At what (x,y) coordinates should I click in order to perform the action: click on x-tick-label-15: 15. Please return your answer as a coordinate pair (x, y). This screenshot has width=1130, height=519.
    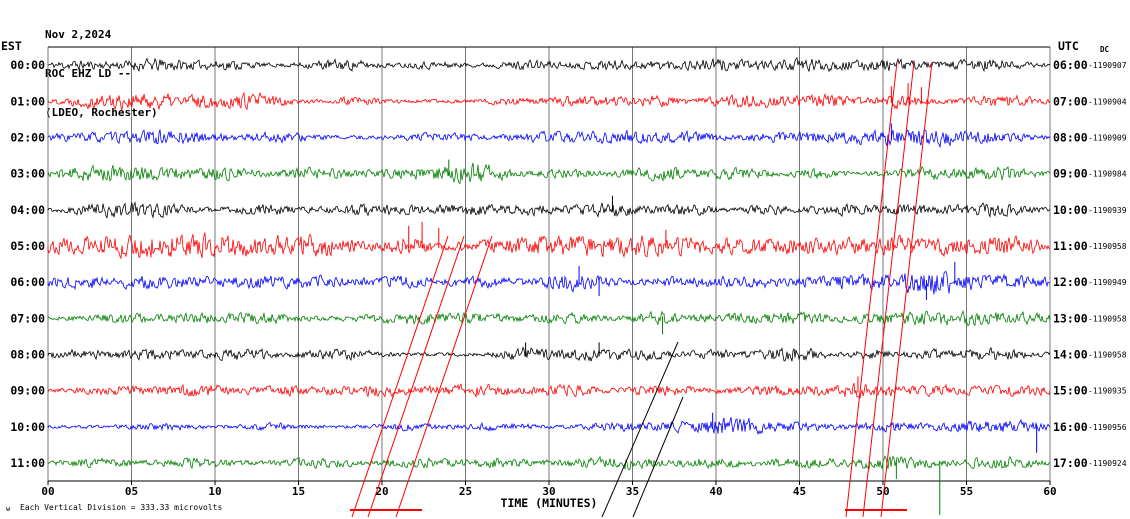
    Looking at the image, I should click on (298, 491).